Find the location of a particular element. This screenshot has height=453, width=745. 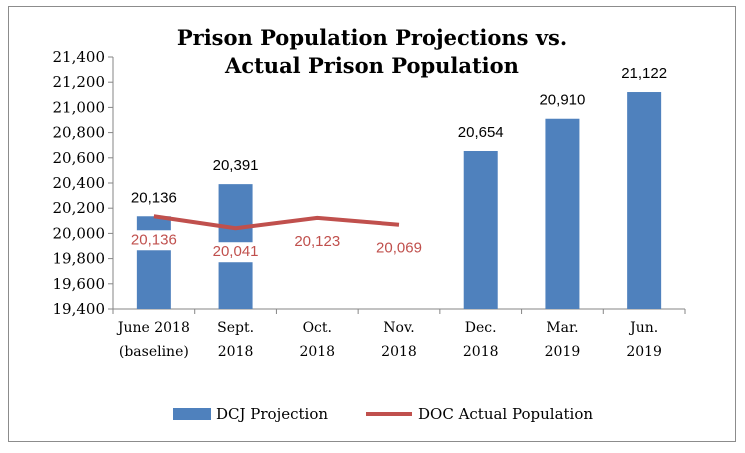

y-tick-label: 20,000 is located at coordinates (79, 233).